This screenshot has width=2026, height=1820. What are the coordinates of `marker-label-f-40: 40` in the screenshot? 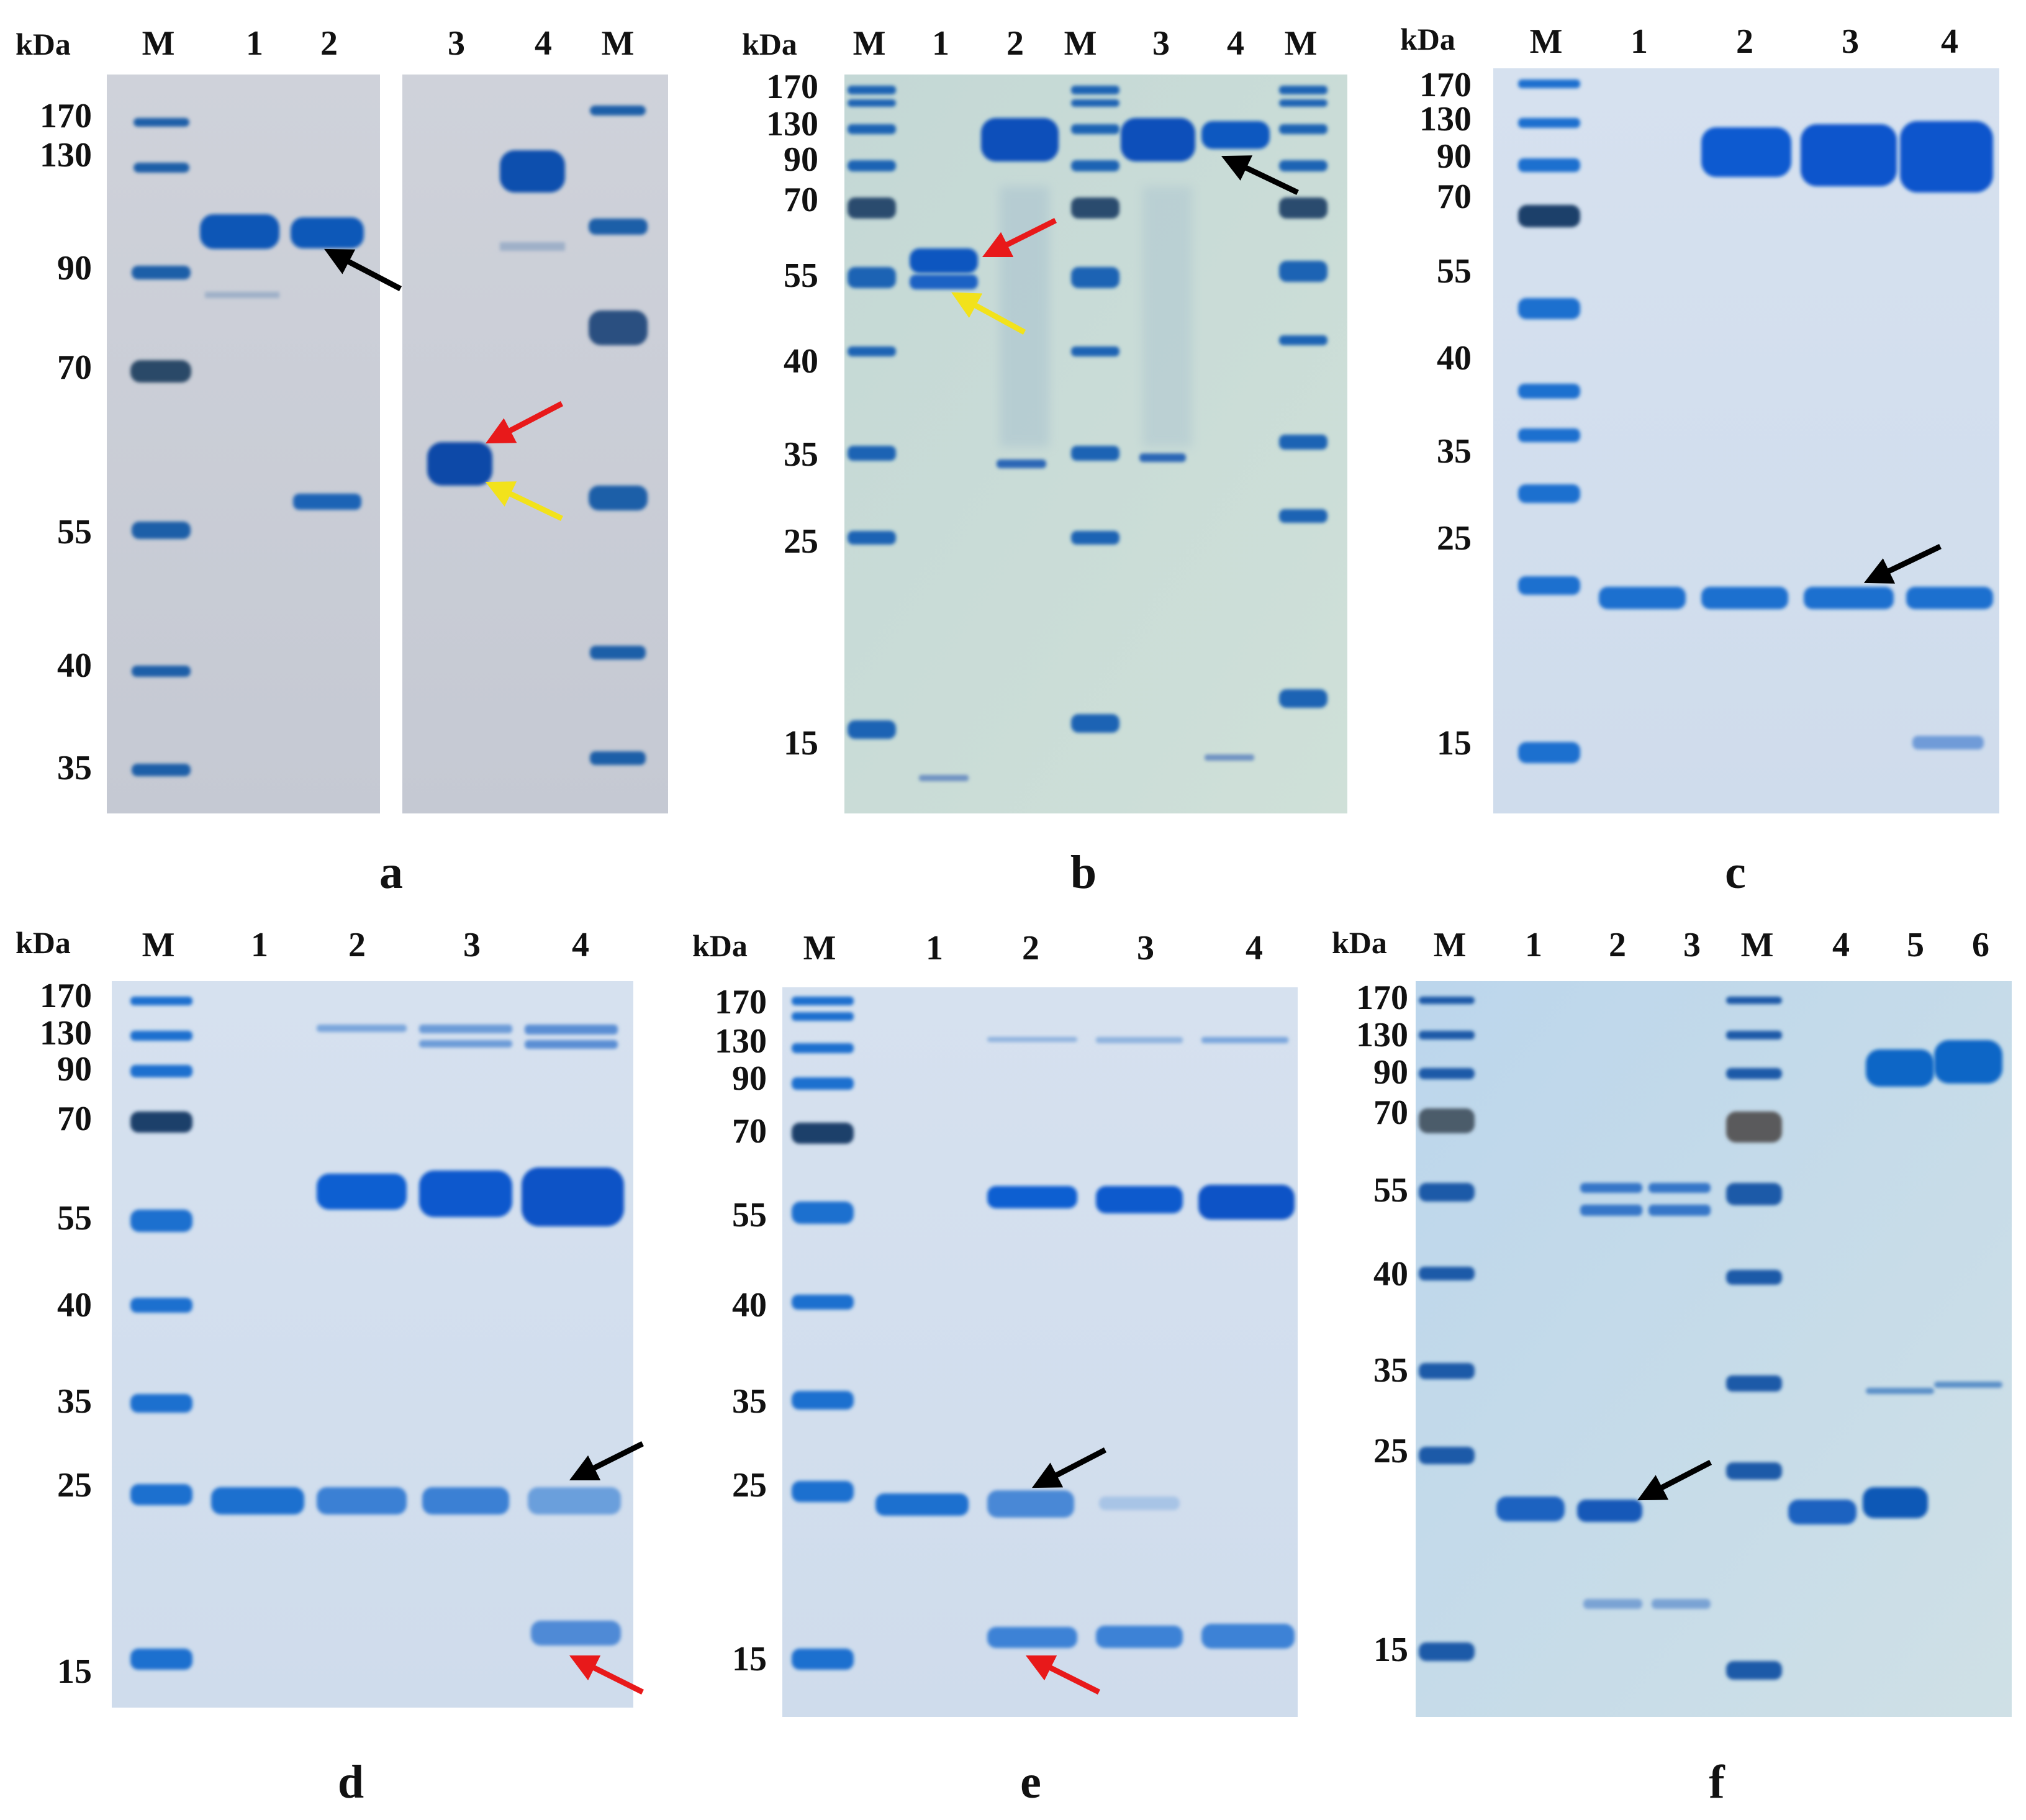 It's located at (1390, 1274).